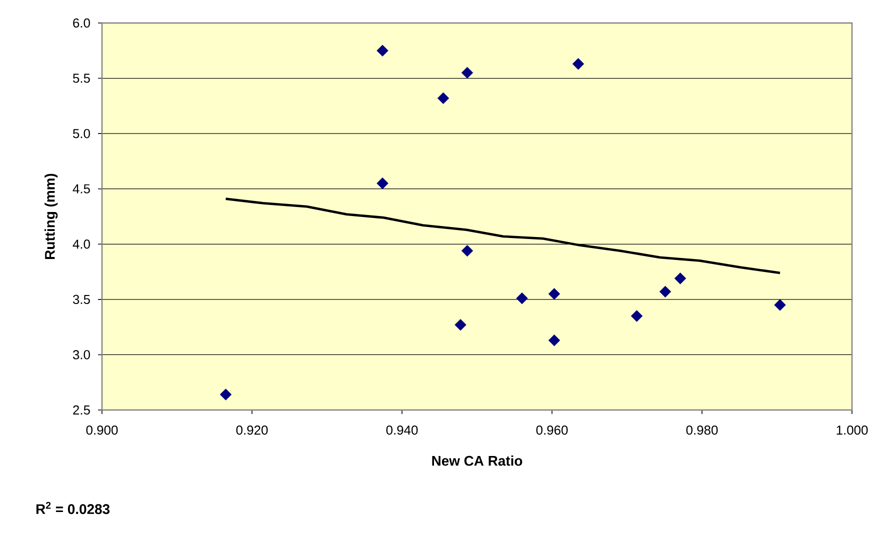  I want to click on x-tick-label: 0.940, so click(402, 430).